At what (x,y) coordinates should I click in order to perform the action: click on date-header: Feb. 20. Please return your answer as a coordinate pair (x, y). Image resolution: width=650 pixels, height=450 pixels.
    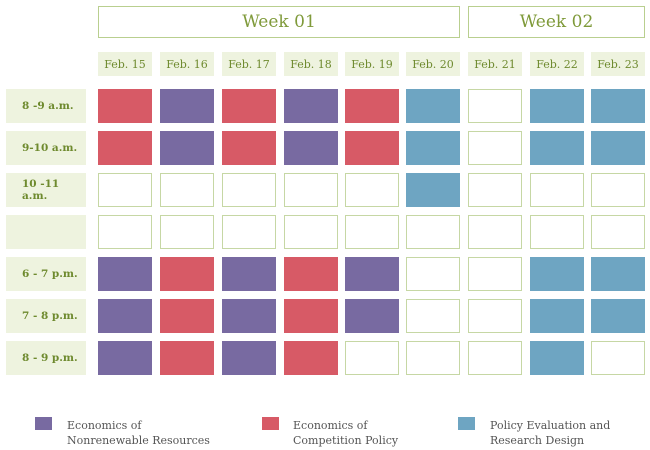
    Looking at the image, I should click on (433, 64).